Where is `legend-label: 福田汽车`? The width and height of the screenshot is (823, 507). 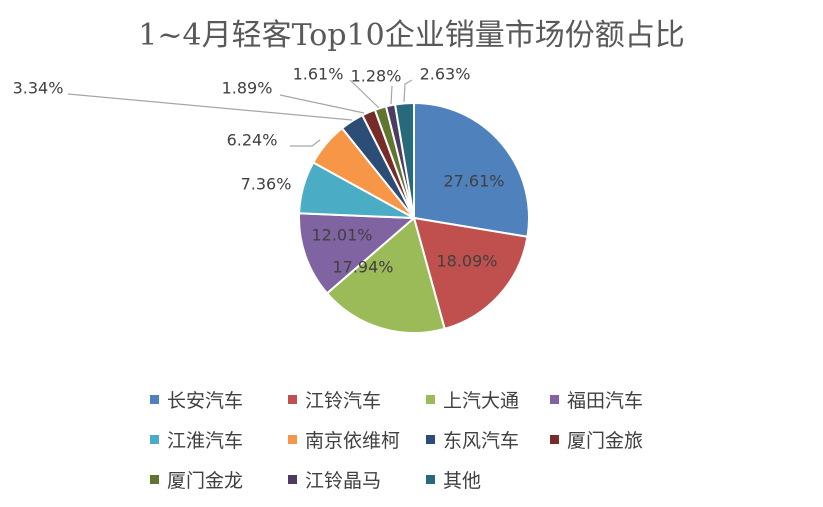 legend-label: 福田汽车 is located at coordinates (605, 401).